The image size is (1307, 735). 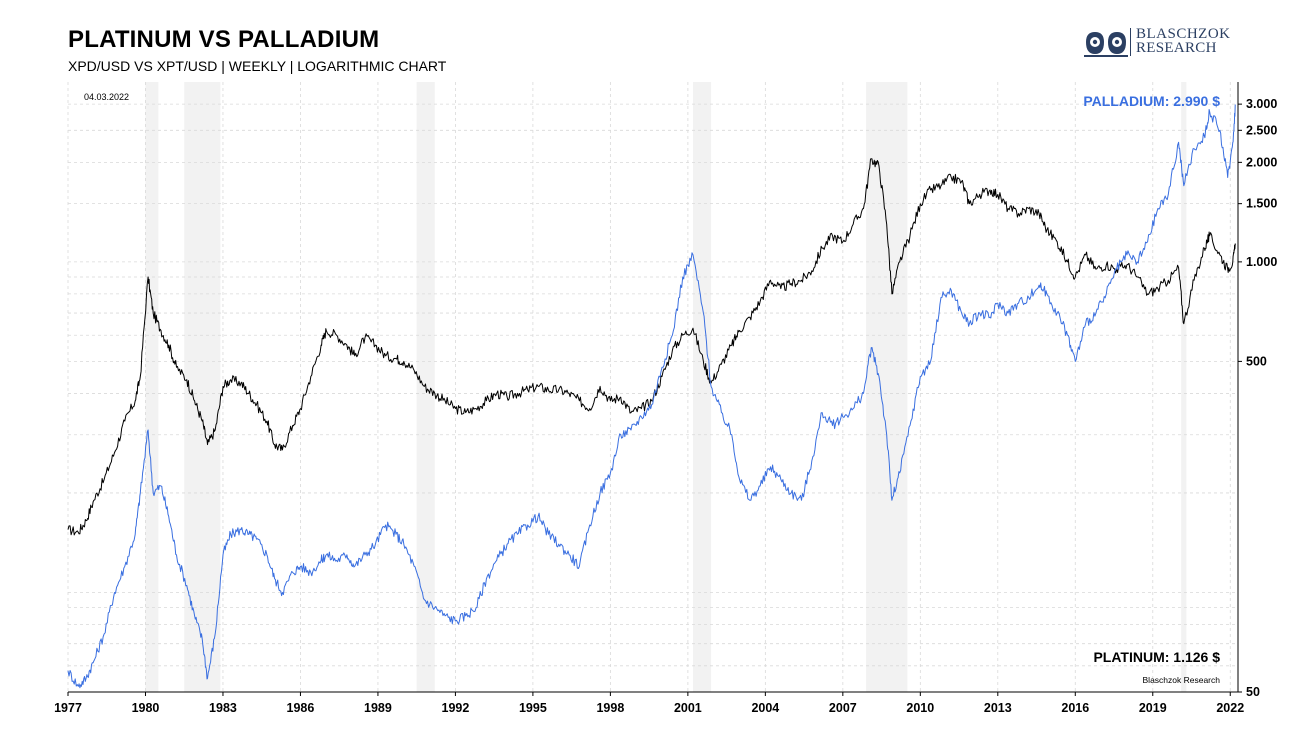 I want to click on x-tick-label-7: 1998, so click(x=610, y=708).